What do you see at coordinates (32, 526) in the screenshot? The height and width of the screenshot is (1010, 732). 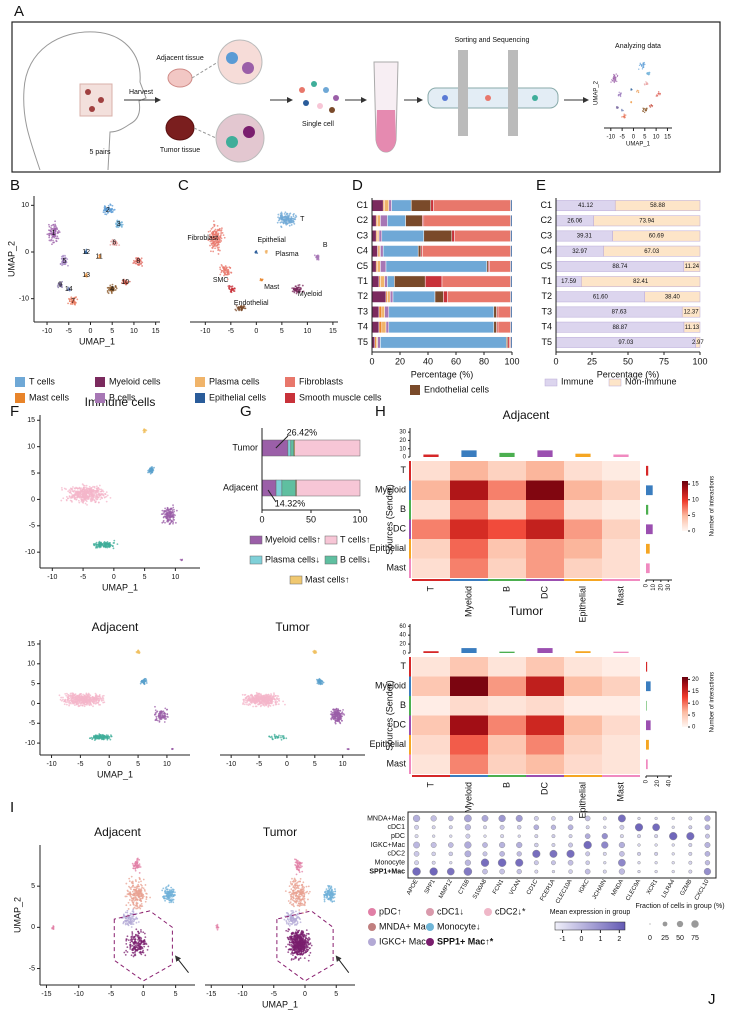 I see `y-tick-label: -5` at bounding box center [32, 526].